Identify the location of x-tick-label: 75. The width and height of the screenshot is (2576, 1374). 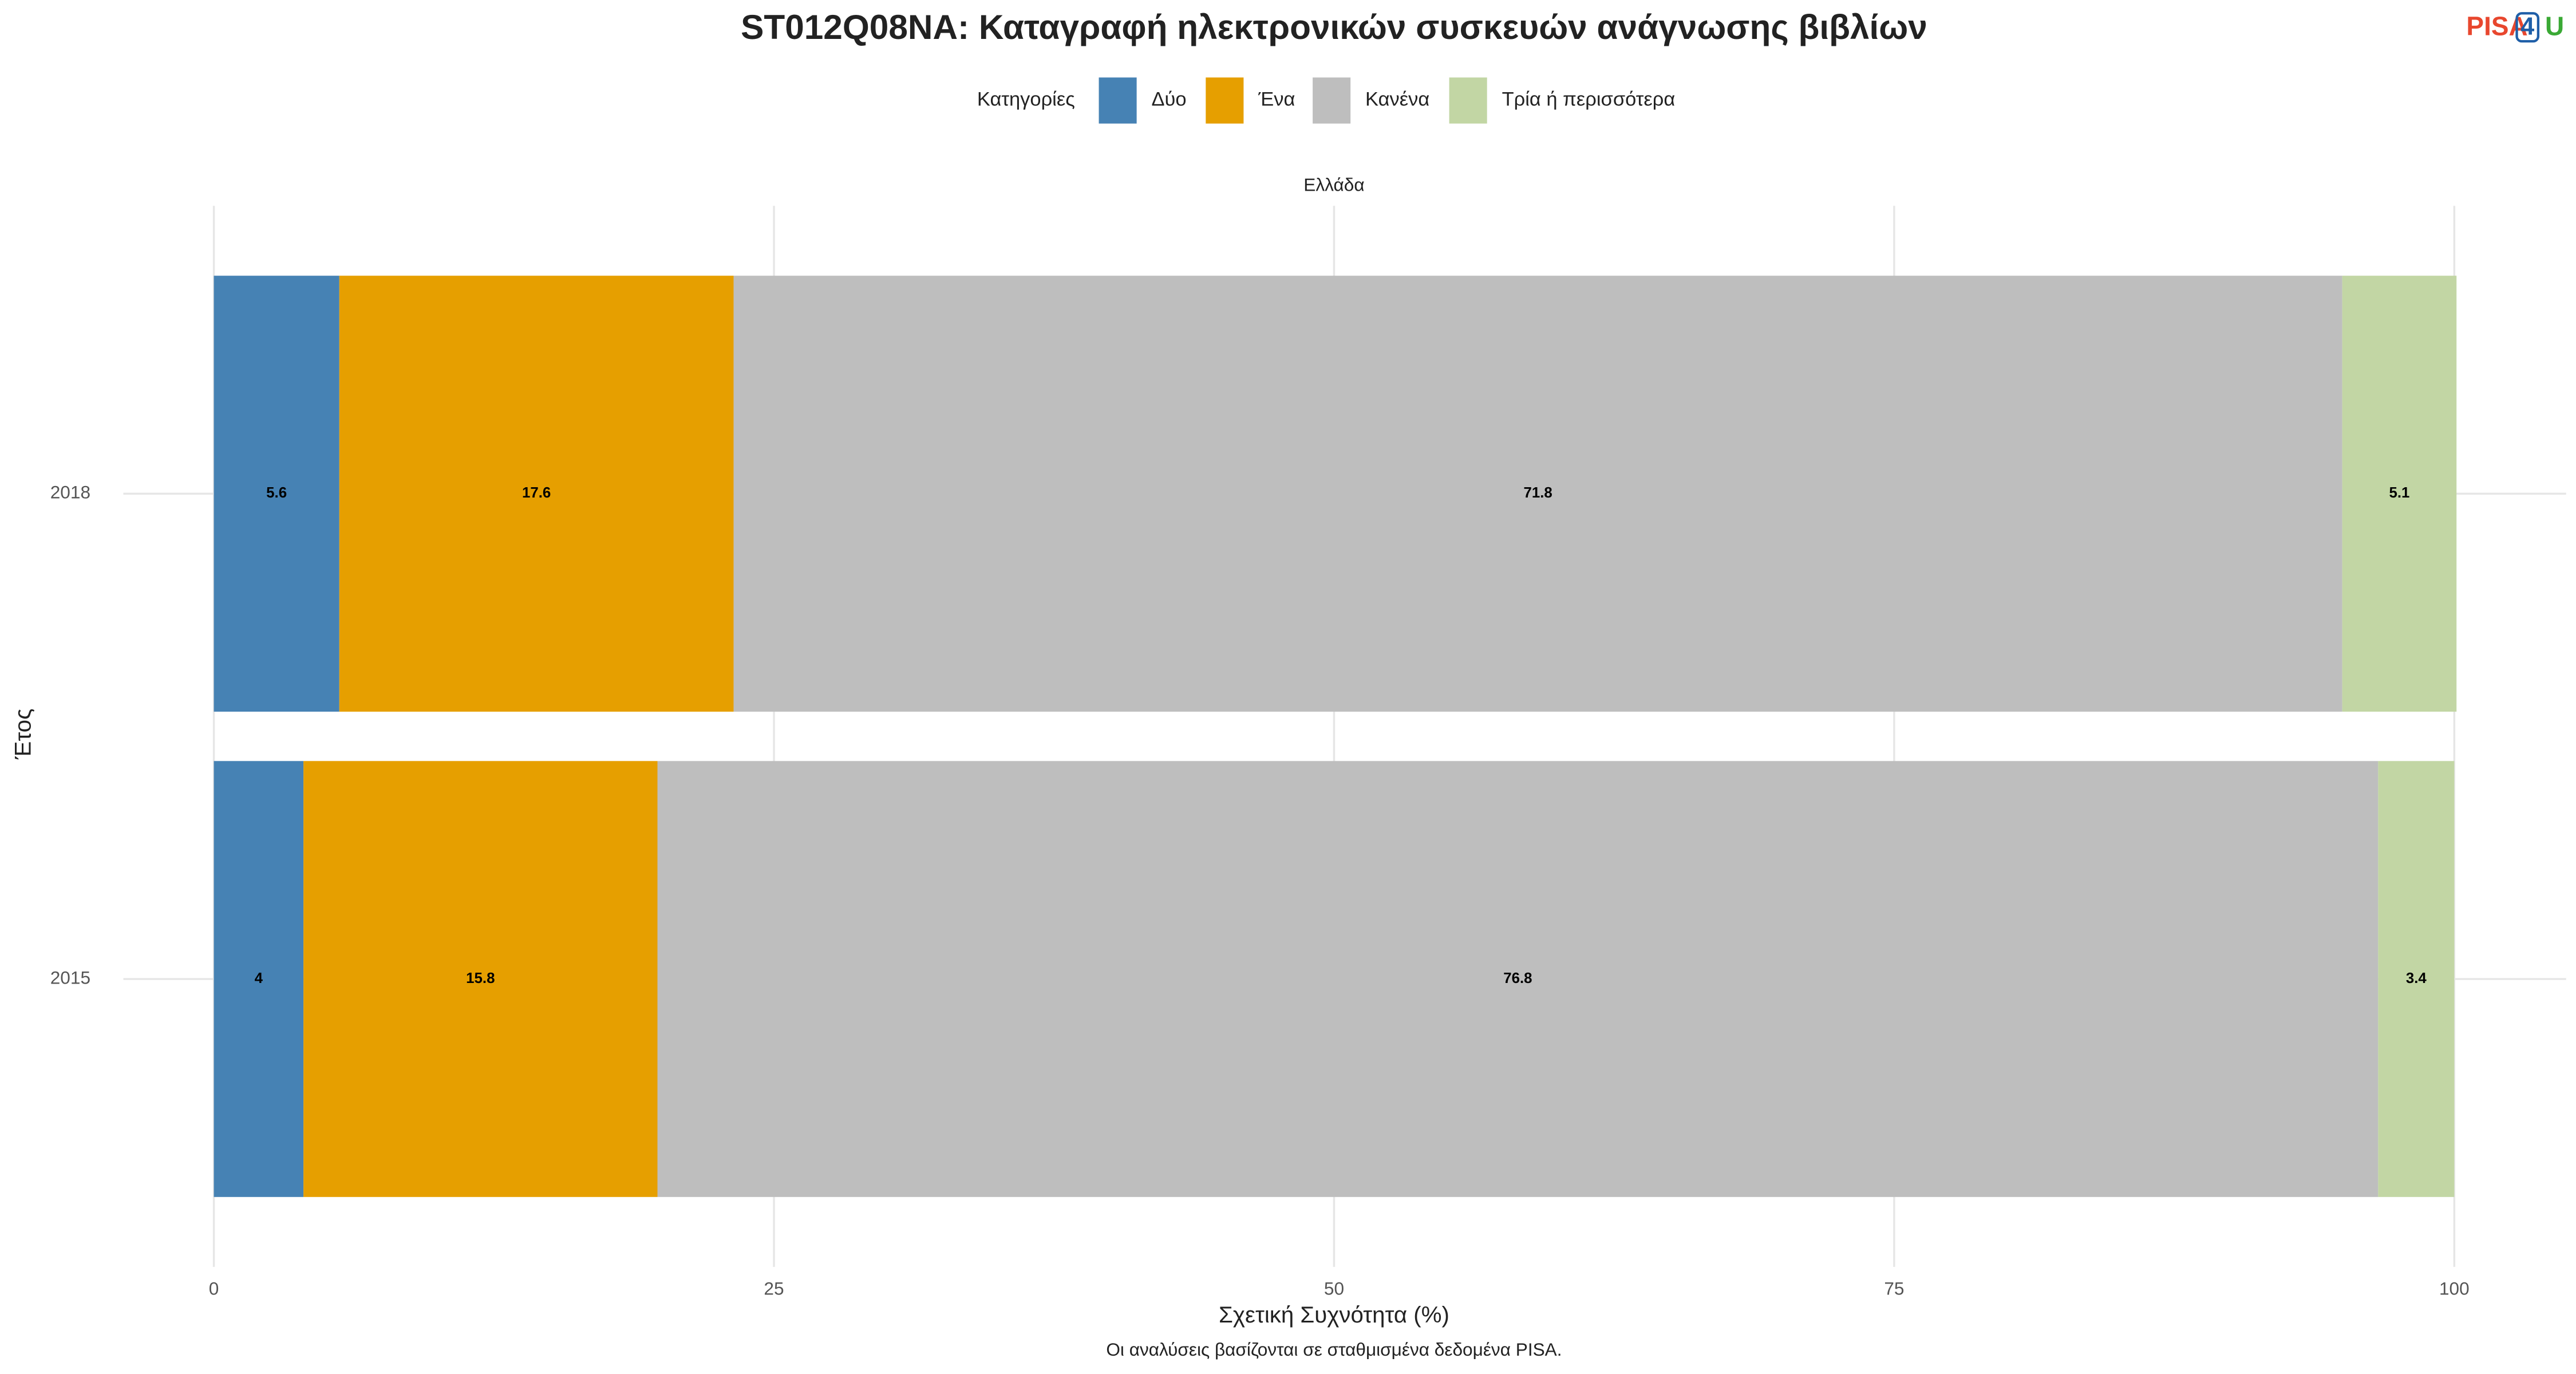
(1894, 1288).